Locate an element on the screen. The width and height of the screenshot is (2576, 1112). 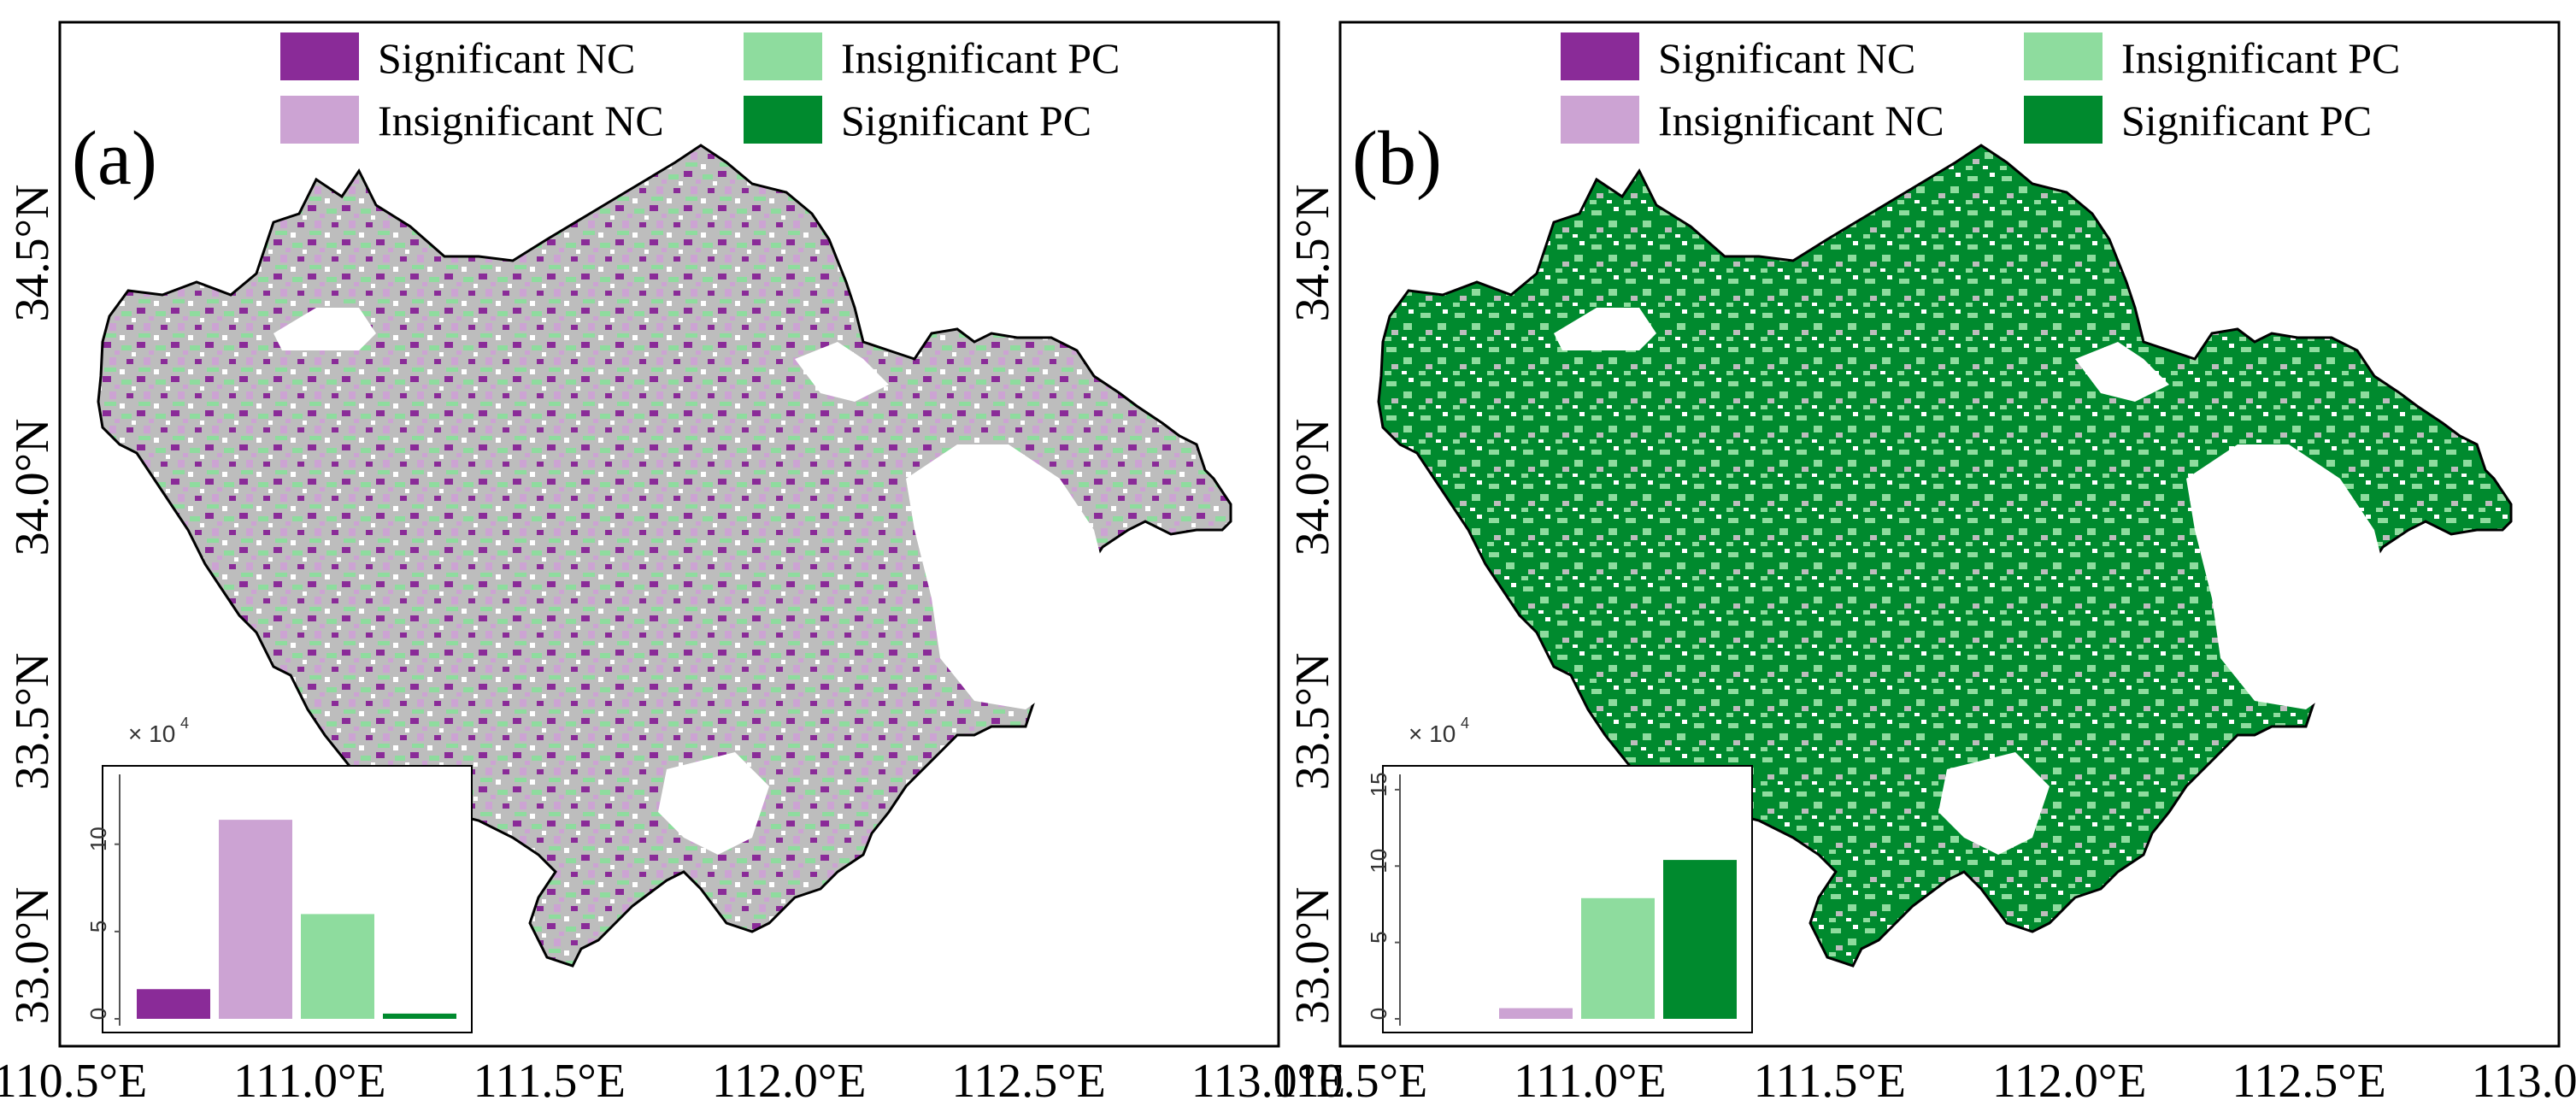
panel-b-label: (b) is located at coordinates (1397, 158).